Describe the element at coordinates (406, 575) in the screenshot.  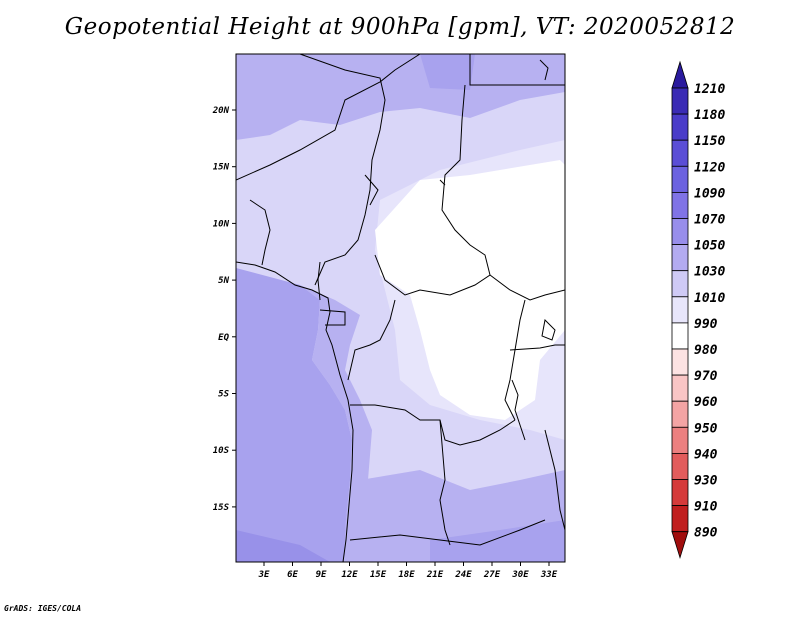
I see `lon-tick-label: 18E` at that location.